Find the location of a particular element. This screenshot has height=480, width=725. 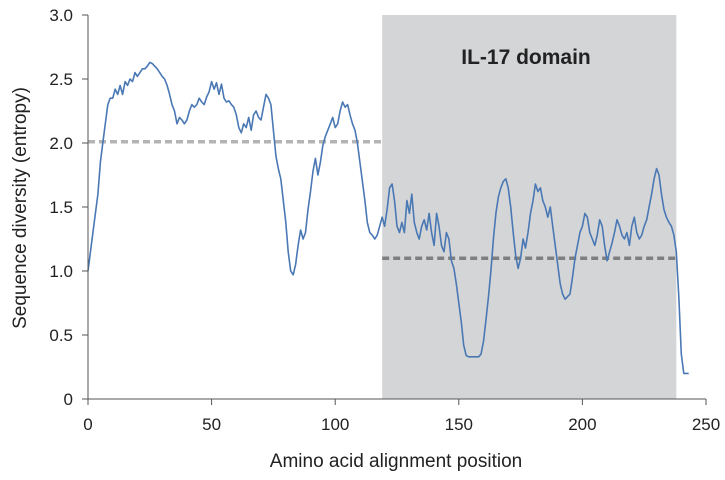

y-tick-label: 1.0 is located at coordinates (61, 271).